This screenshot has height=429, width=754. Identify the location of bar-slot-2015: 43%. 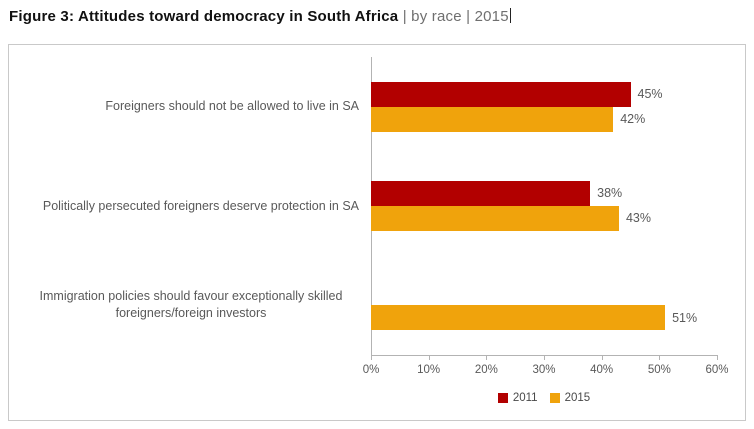
(544, 218).